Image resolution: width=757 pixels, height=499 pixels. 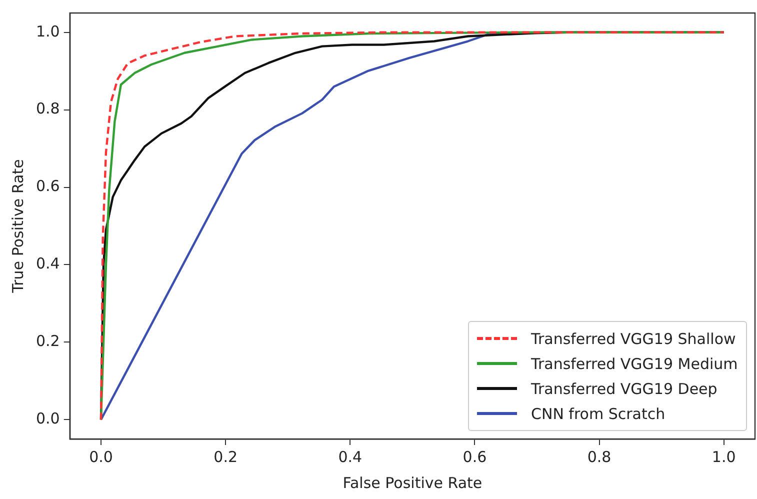 I want to click on x-tick-label: 1.0, so click(x=724, y=457).